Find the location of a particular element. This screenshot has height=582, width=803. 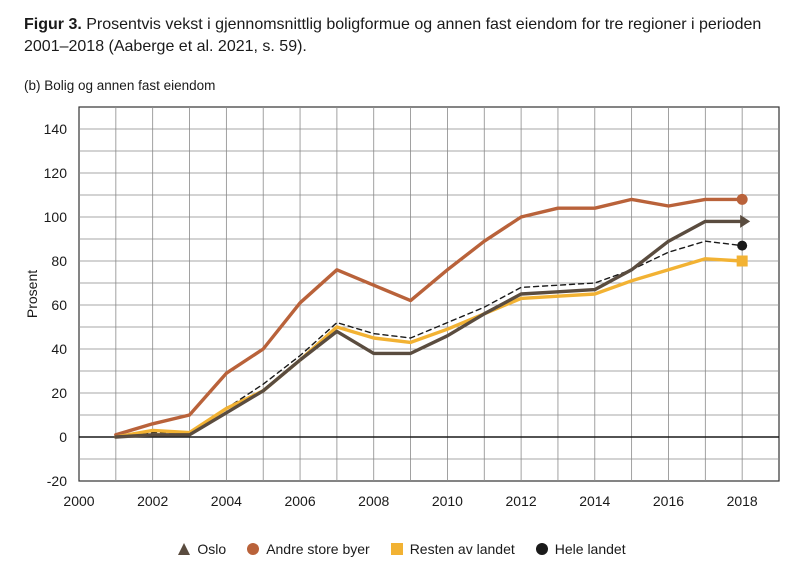

y-tick-label: 140 is located at coordinates (56, 129).